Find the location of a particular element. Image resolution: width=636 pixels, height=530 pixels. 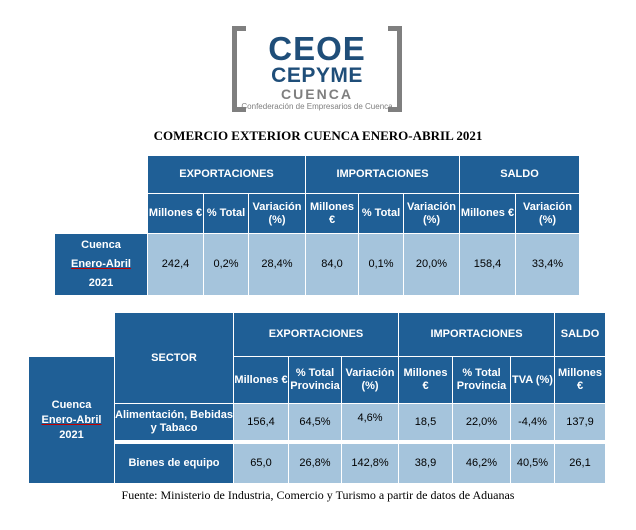

t1-row-label-line3: 2021 is located at coordinates (101, 283).